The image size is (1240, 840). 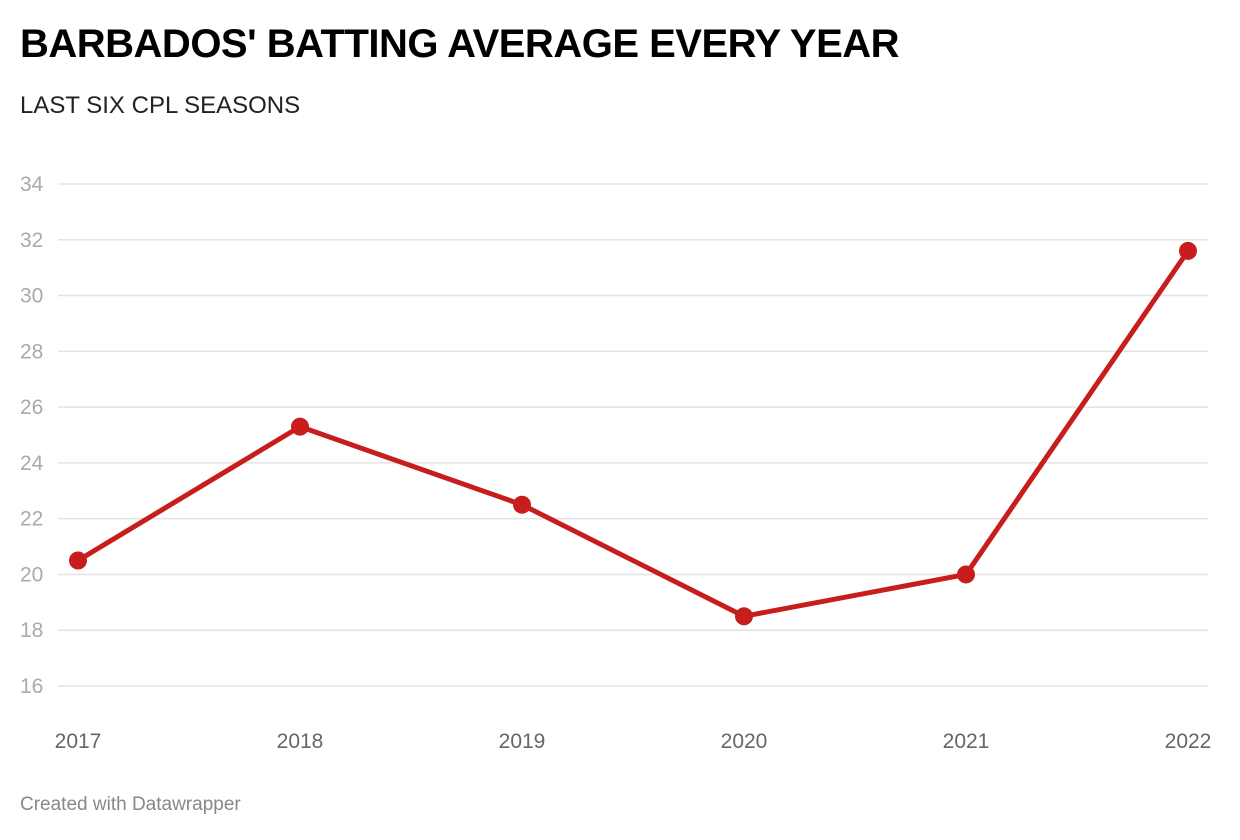 I want to click on x-tick-label: 2018, so click(x=300, y=741).